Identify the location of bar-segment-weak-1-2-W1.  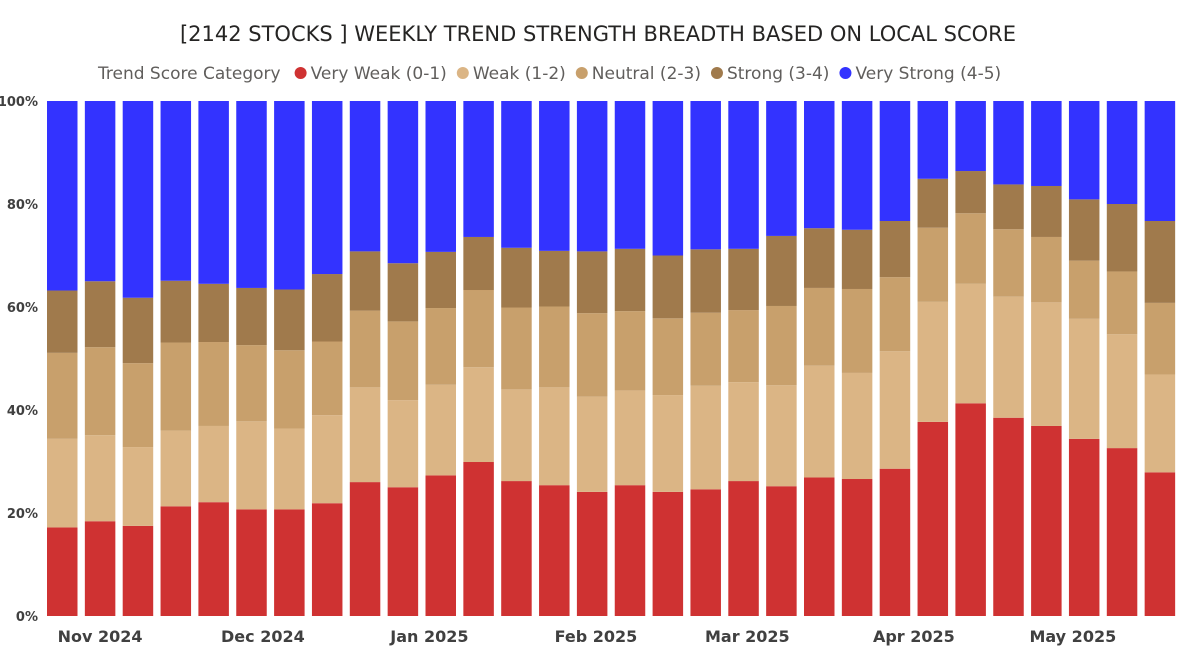
(62, 483).